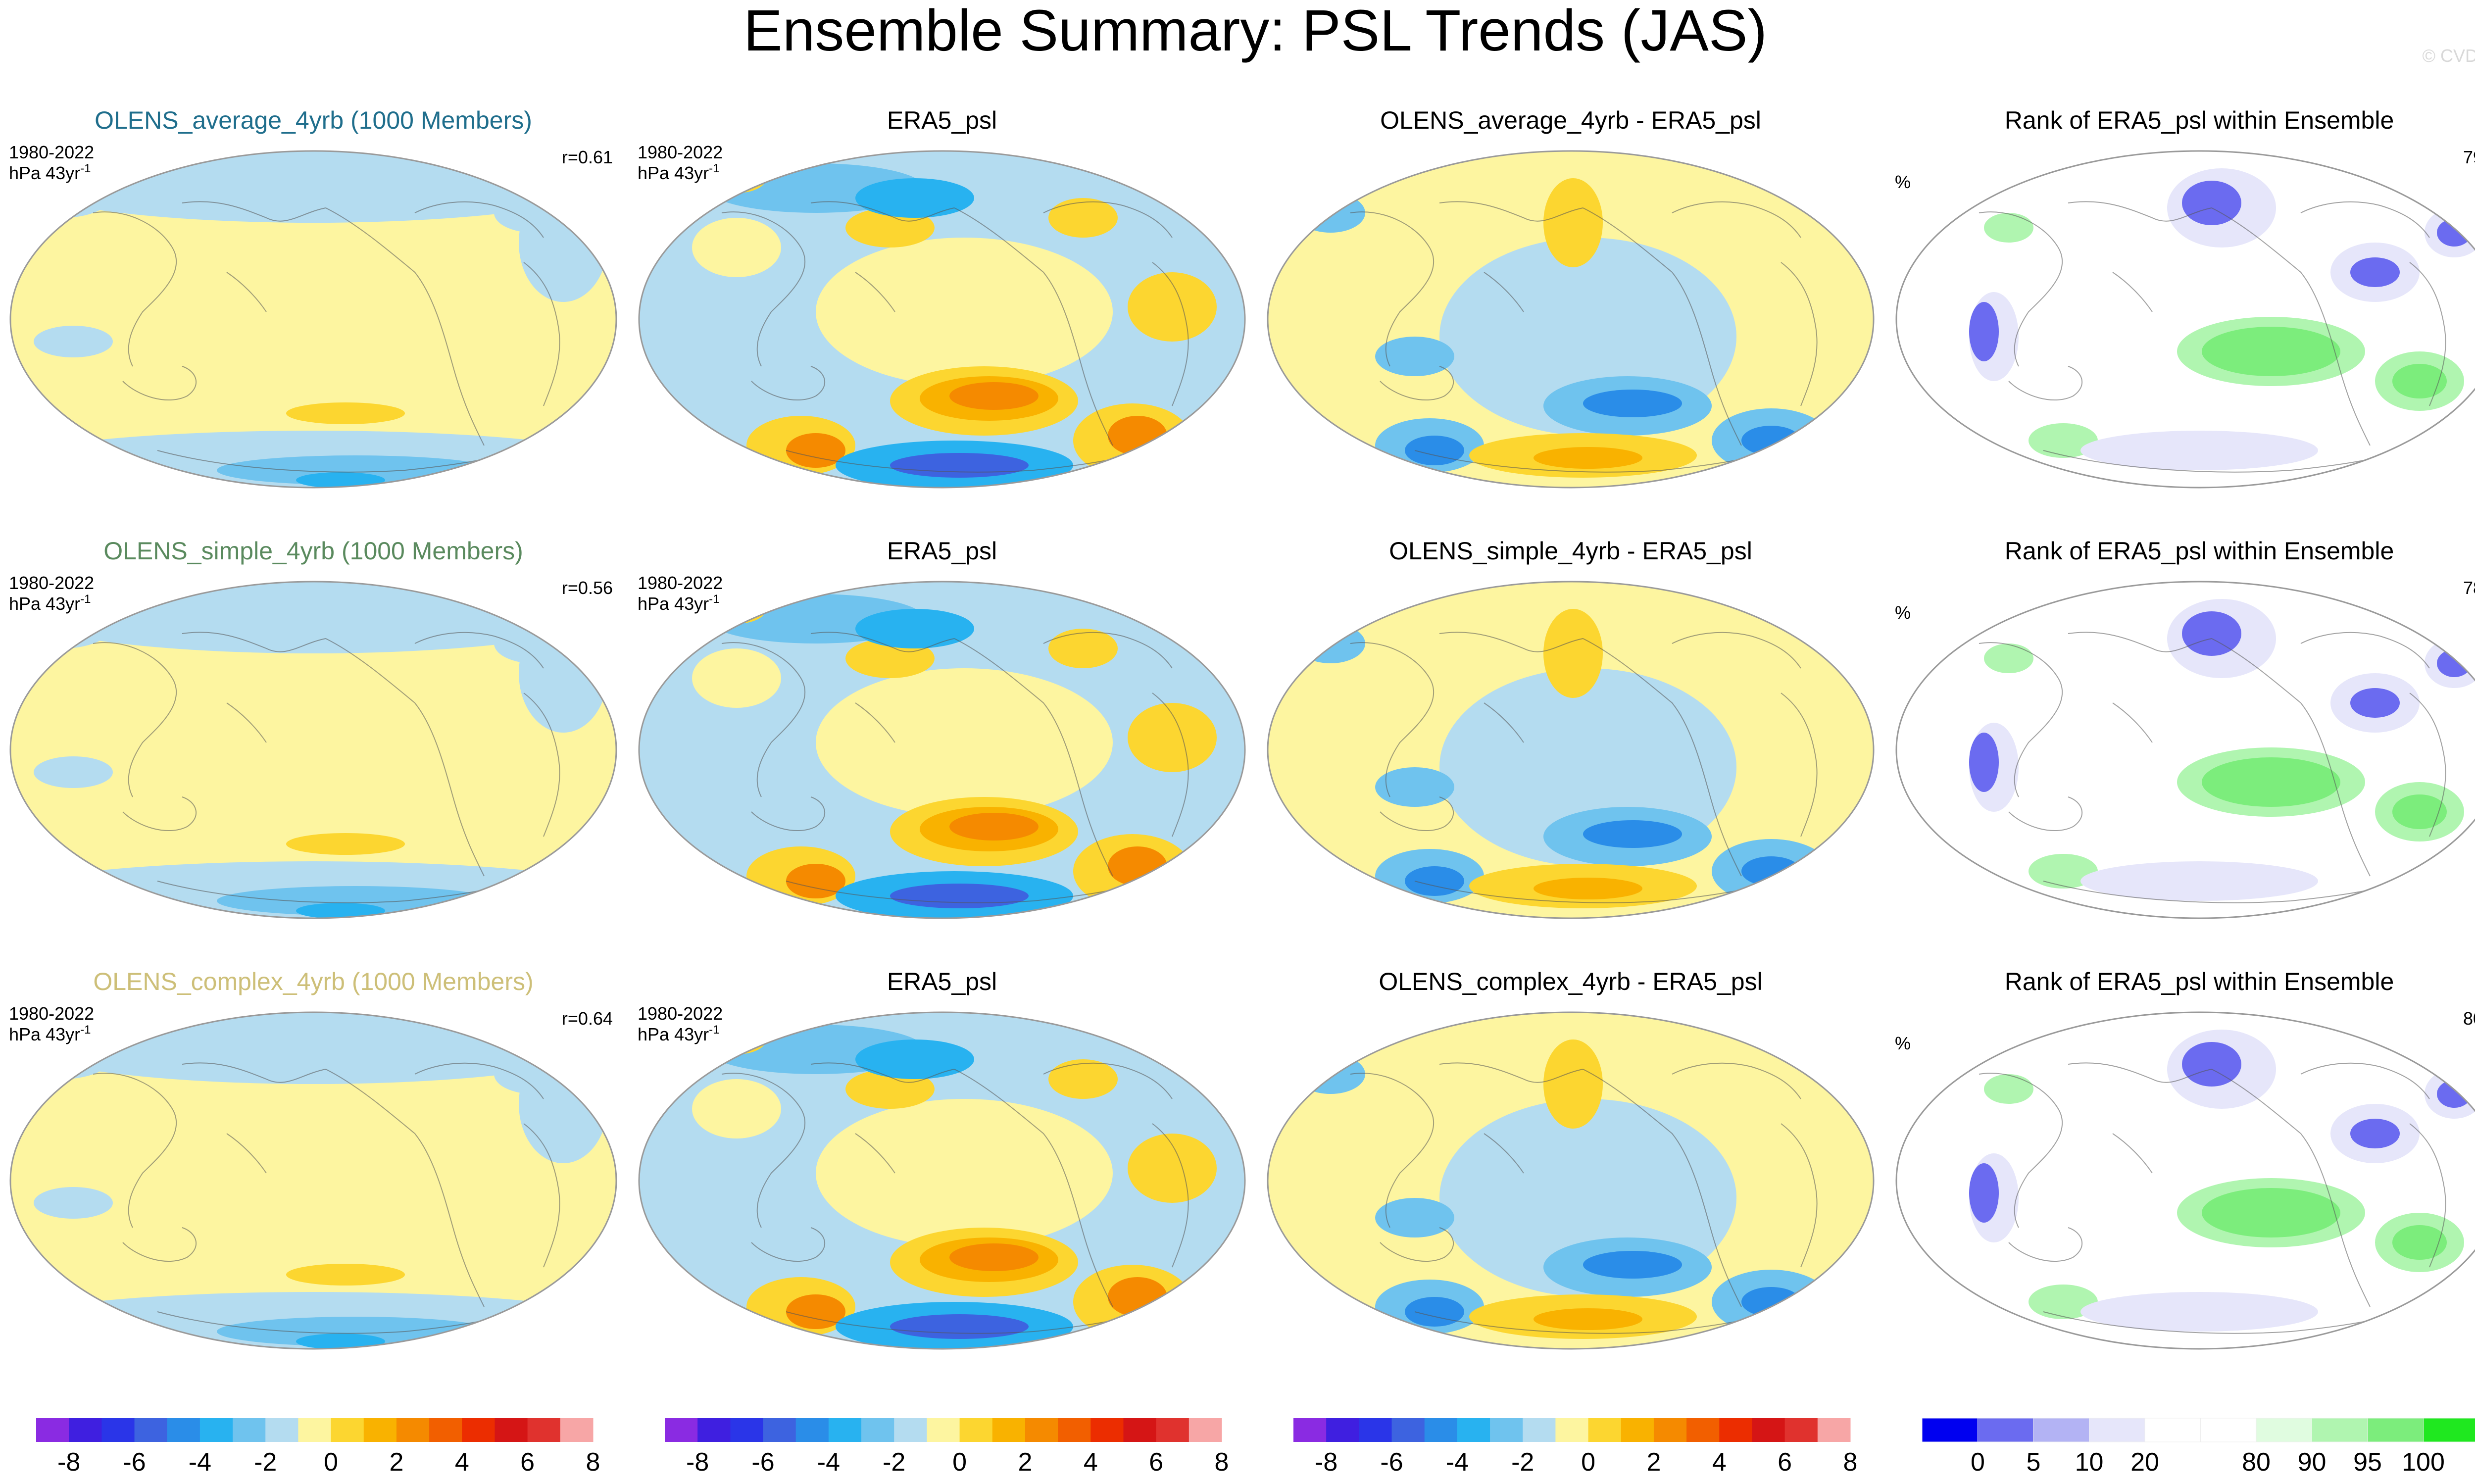 The image size is (2475, 1484). Describe the element at coordinates (1570, 981) in the screenshot. I see `diff-title: OLENS_complex_4yrb - ERA5_psl` at that location.